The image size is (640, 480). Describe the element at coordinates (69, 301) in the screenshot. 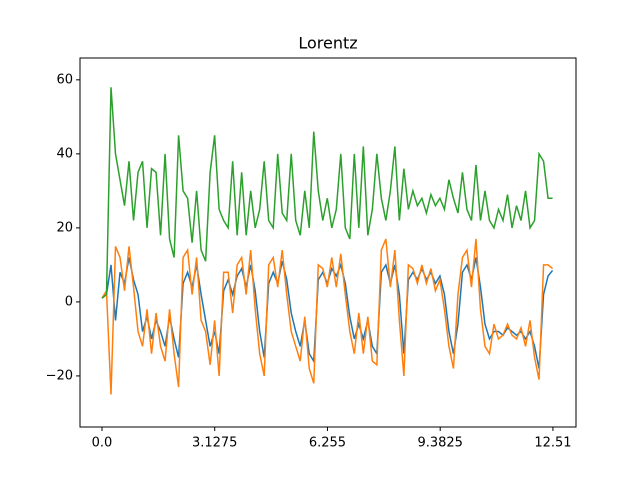

I see `y-tick-label: 0` at that location.